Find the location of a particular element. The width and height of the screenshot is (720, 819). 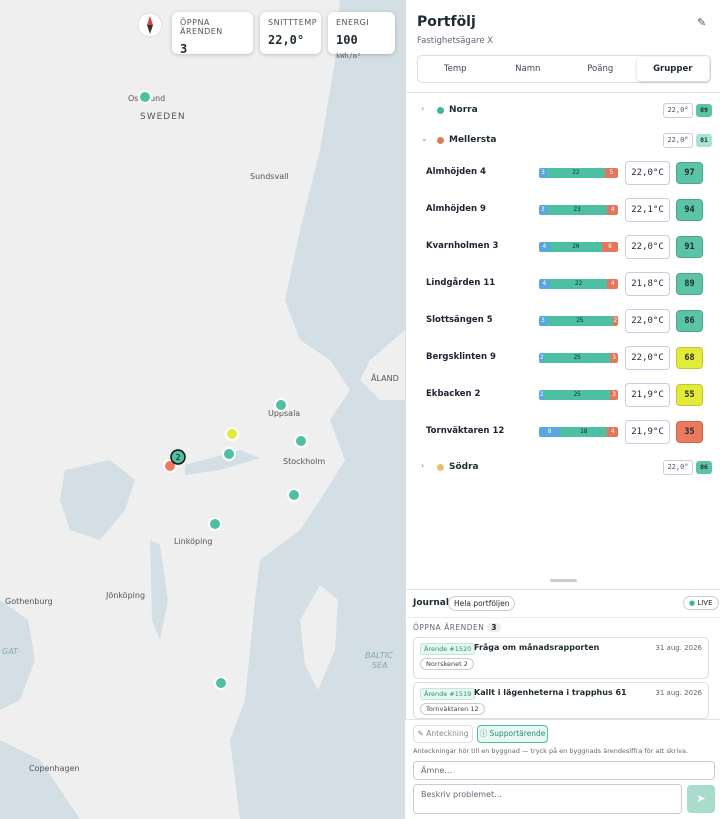

group-row: › Norra 22,0° 89 is located at coordinates (562, 111).